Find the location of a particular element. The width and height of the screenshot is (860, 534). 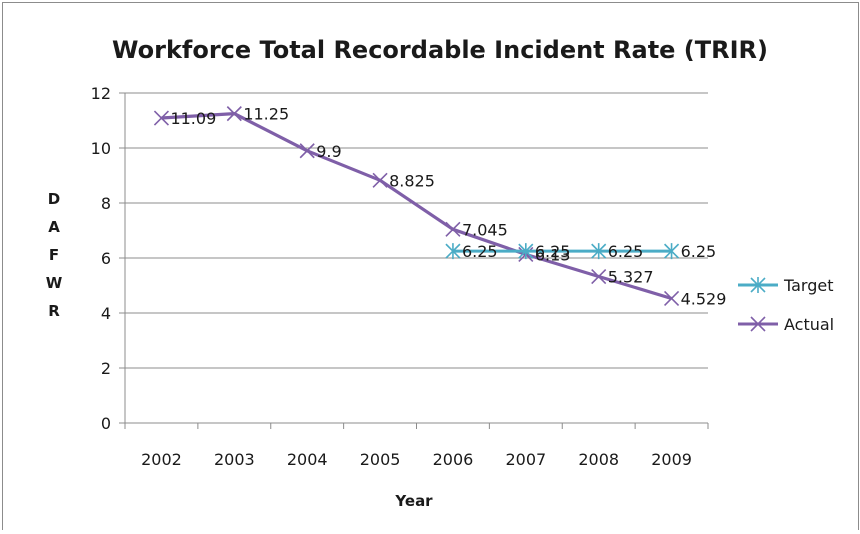

y-axis-title-letter: W is located at coordinates (54, 283).